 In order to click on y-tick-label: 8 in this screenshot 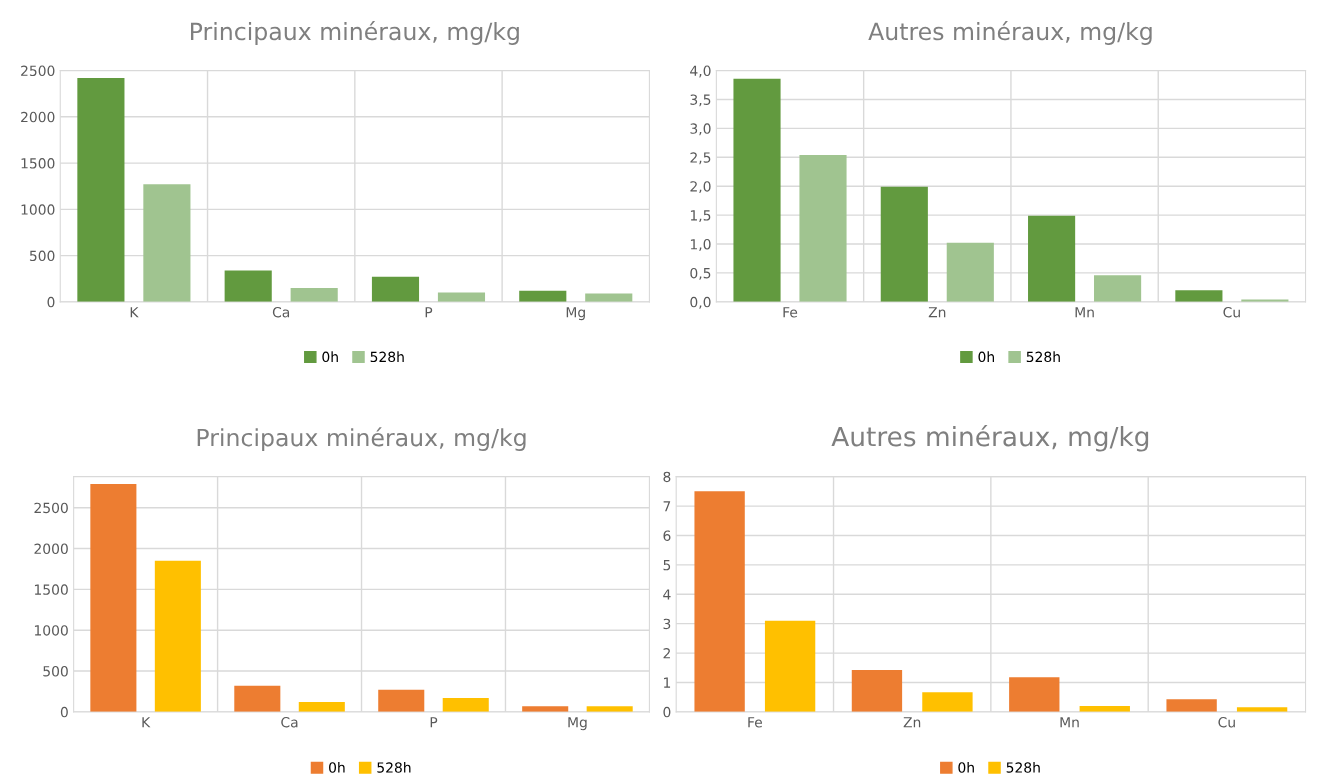, I will do `click(667, 477)`.